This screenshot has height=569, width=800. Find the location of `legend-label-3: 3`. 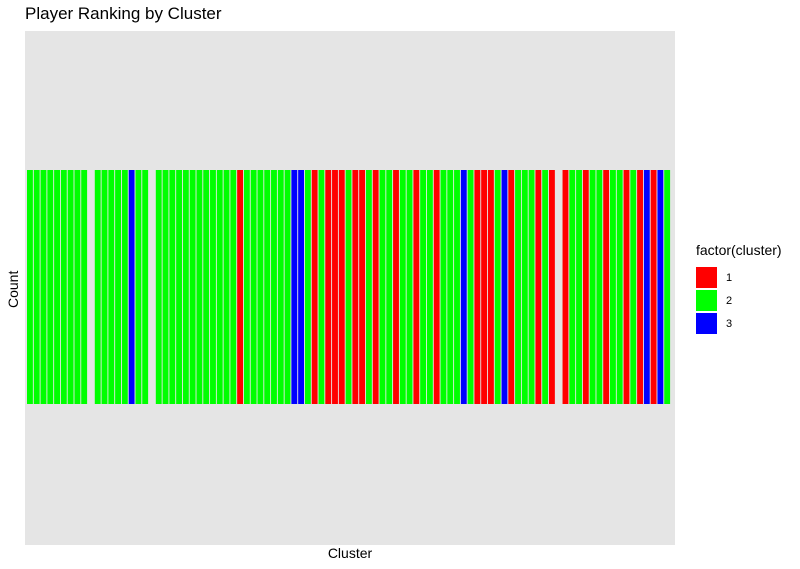

legend-label-3: 3 is located at coordinates (729, 323).